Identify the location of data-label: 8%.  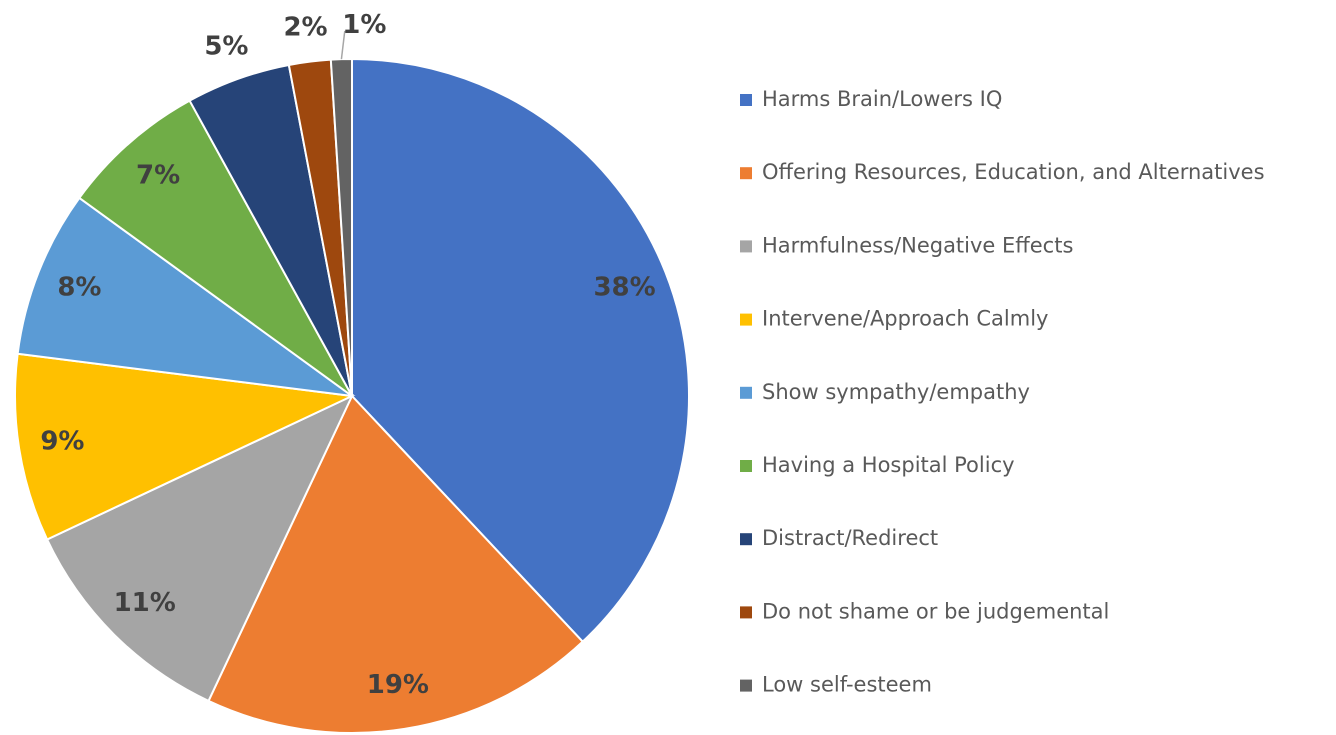
(79, 288).